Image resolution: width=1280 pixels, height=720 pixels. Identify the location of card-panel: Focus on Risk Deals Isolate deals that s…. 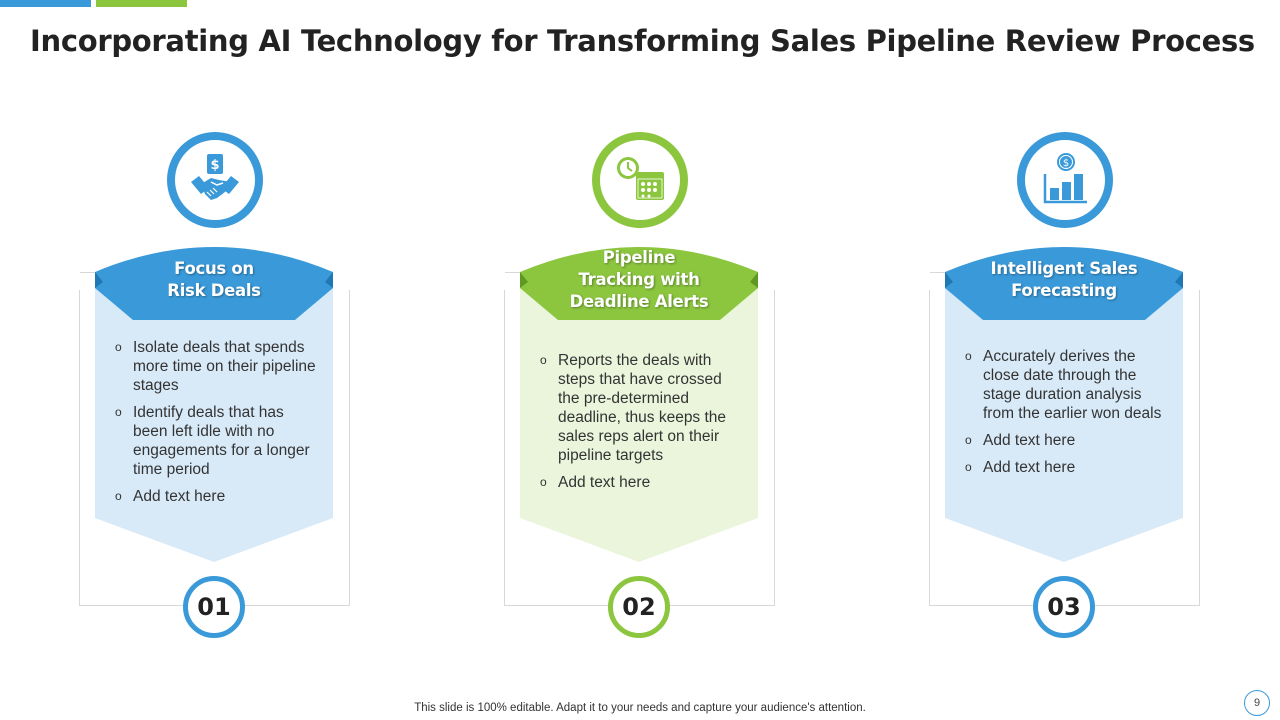
(214, 402).